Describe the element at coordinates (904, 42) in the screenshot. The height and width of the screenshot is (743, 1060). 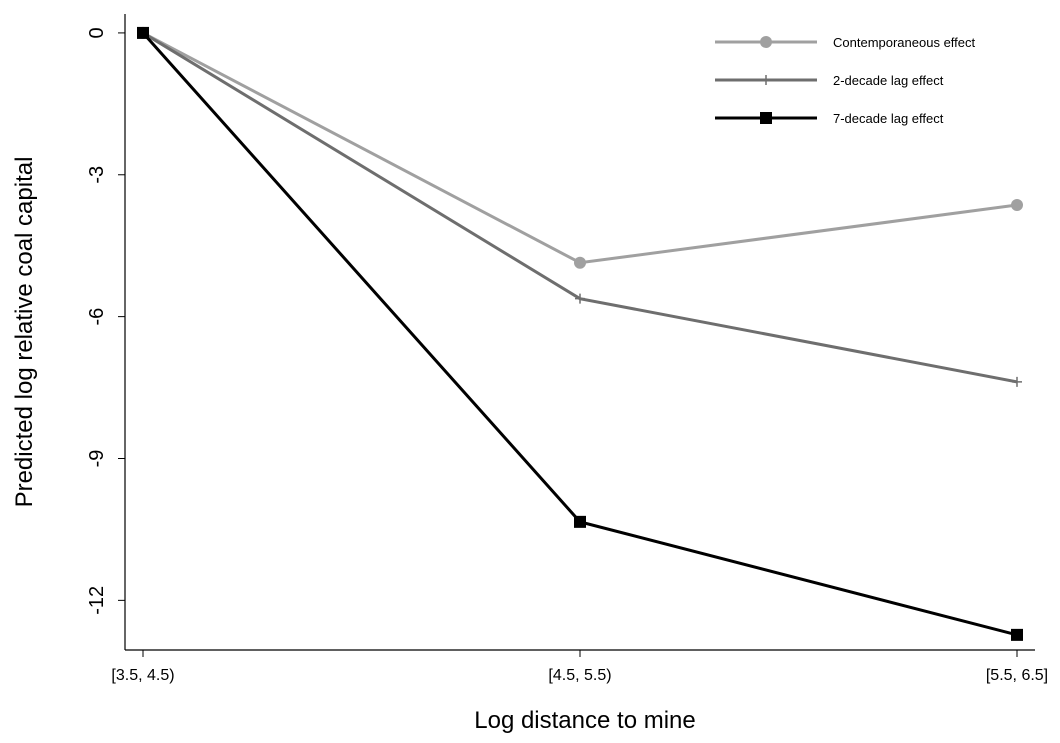
I see `legend-label: Contemporaneous effect` at that location.